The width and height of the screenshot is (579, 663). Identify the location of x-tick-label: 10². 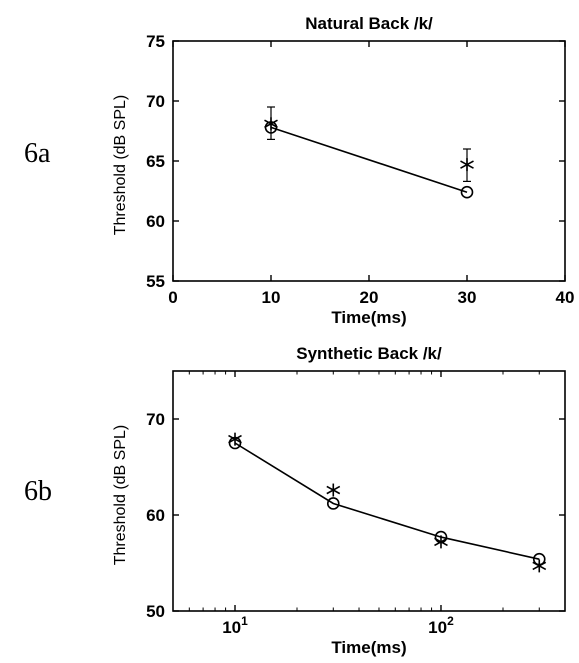
(441, 625).